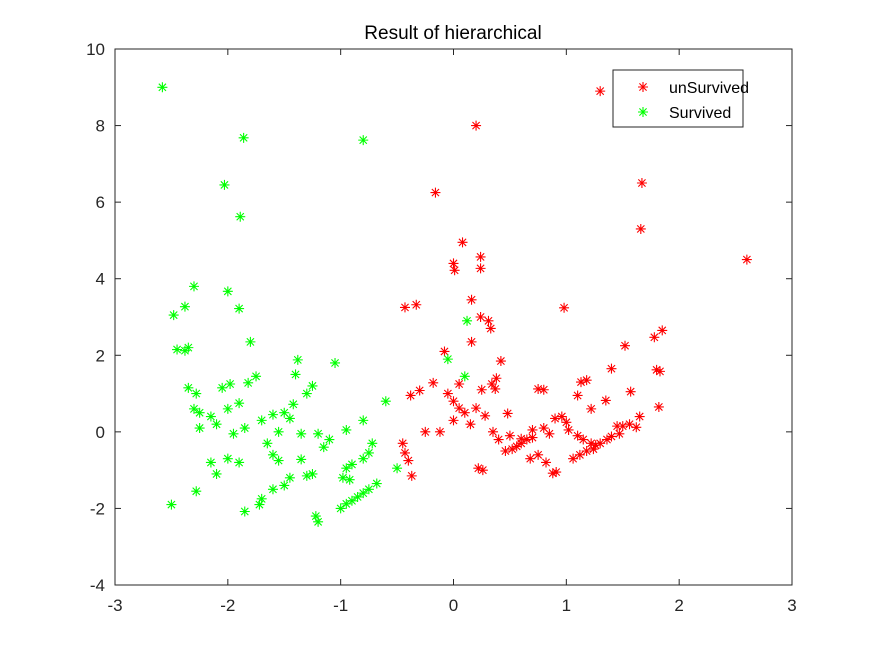  I want to click on y-tick-label: 4, so click(100, 279).